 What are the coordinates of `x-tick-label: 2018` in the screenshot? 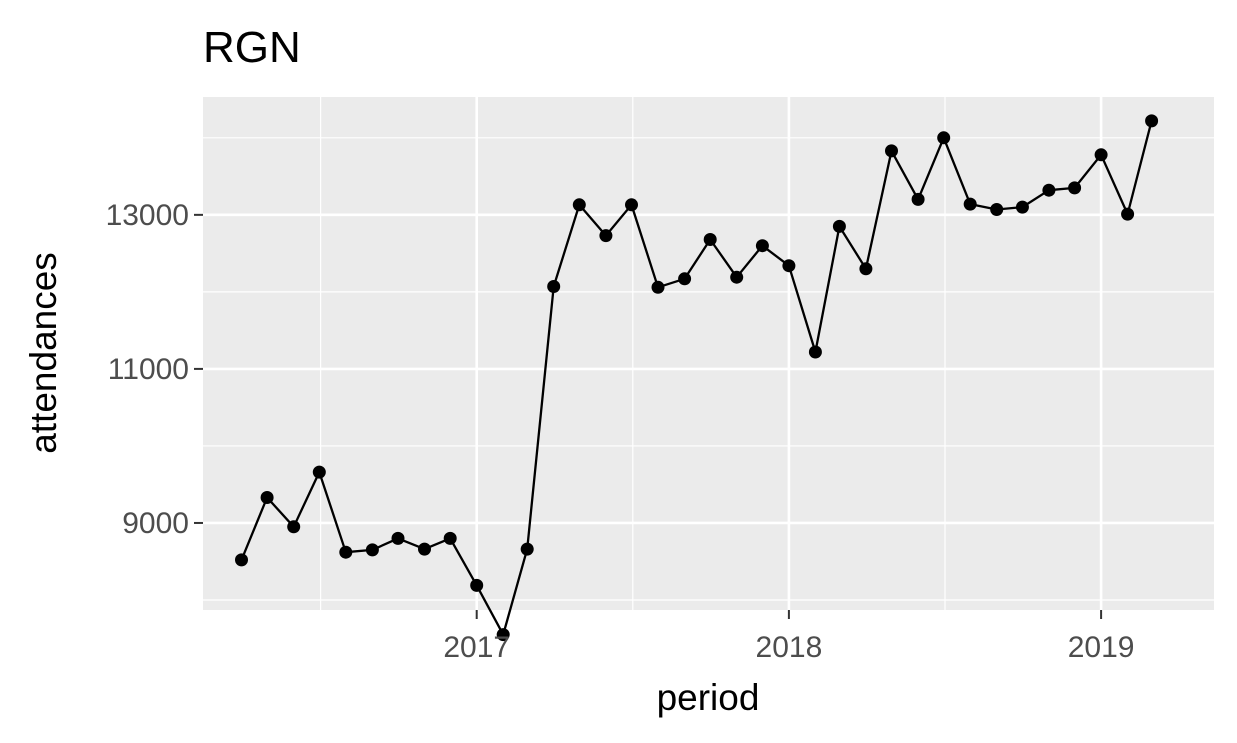 It's located at (789, 647).